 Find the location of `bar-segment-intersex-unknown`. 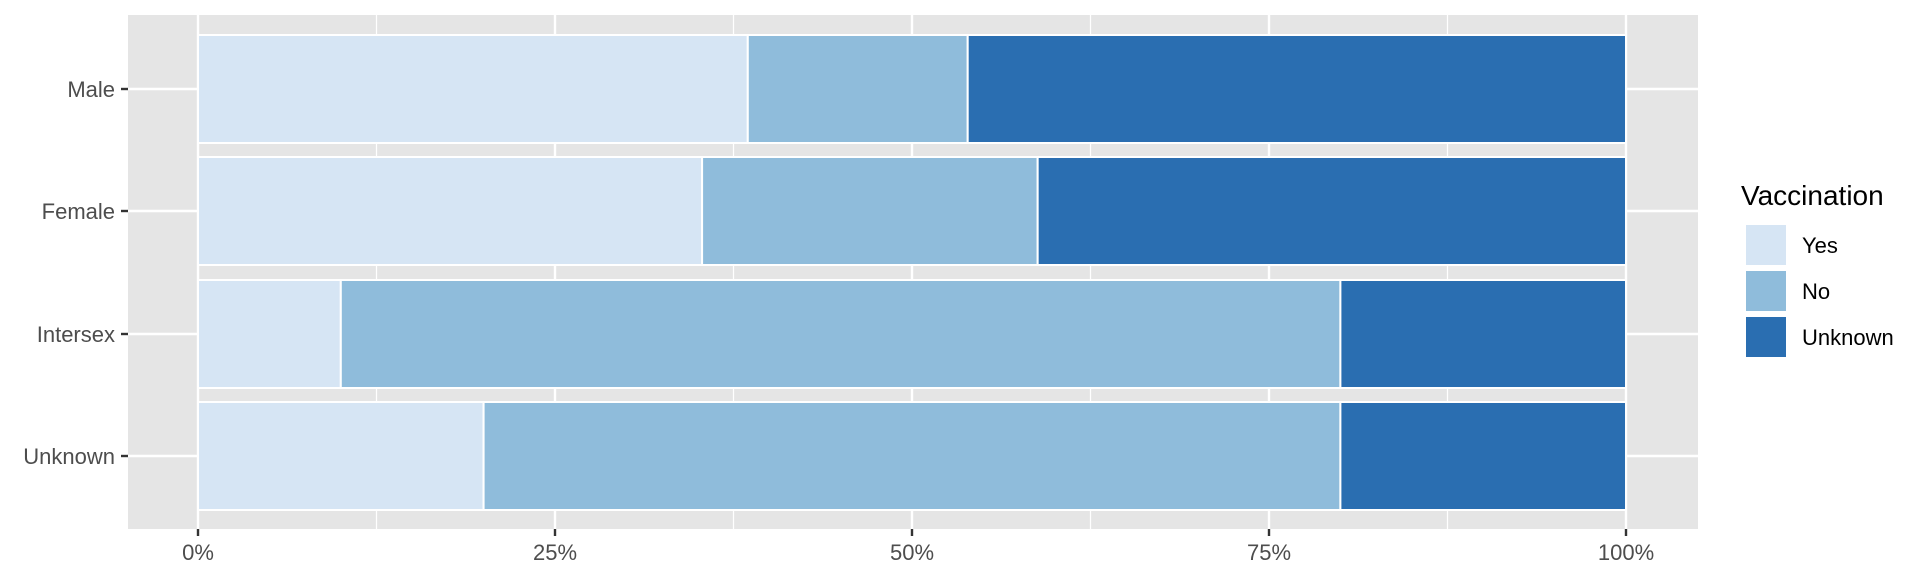

bar-segment-intersex-unknown is located at coordinates (1483, 334).